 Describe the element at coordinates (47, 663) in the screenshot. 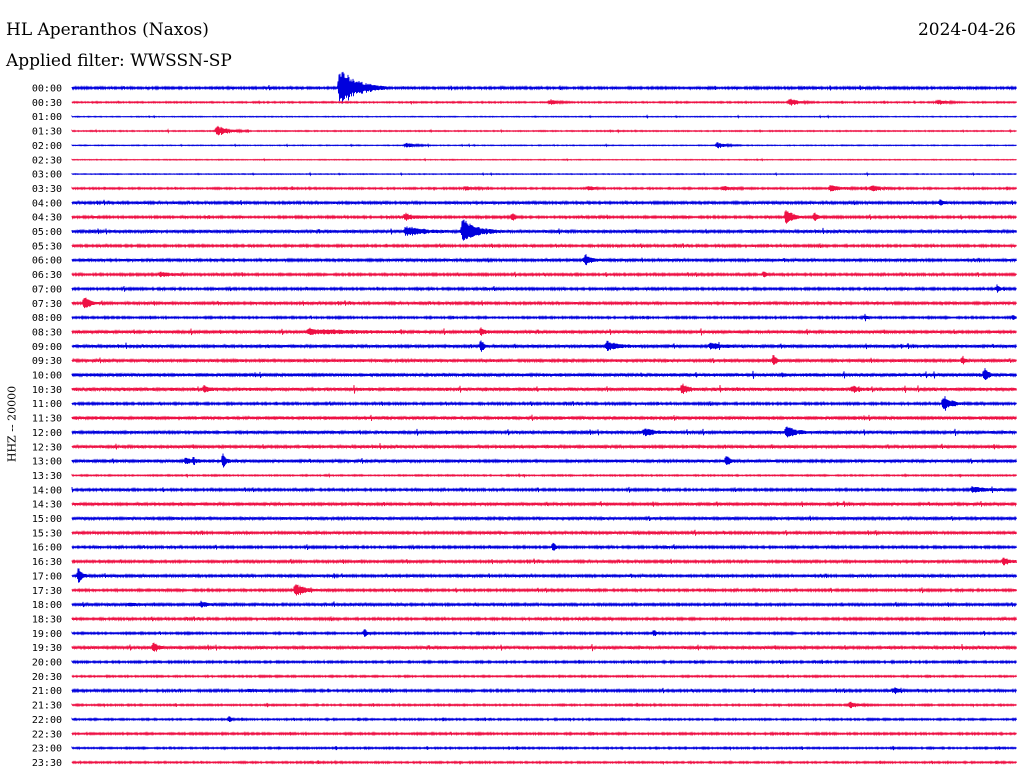

I see `time-tick-label: 20:00` at that location.